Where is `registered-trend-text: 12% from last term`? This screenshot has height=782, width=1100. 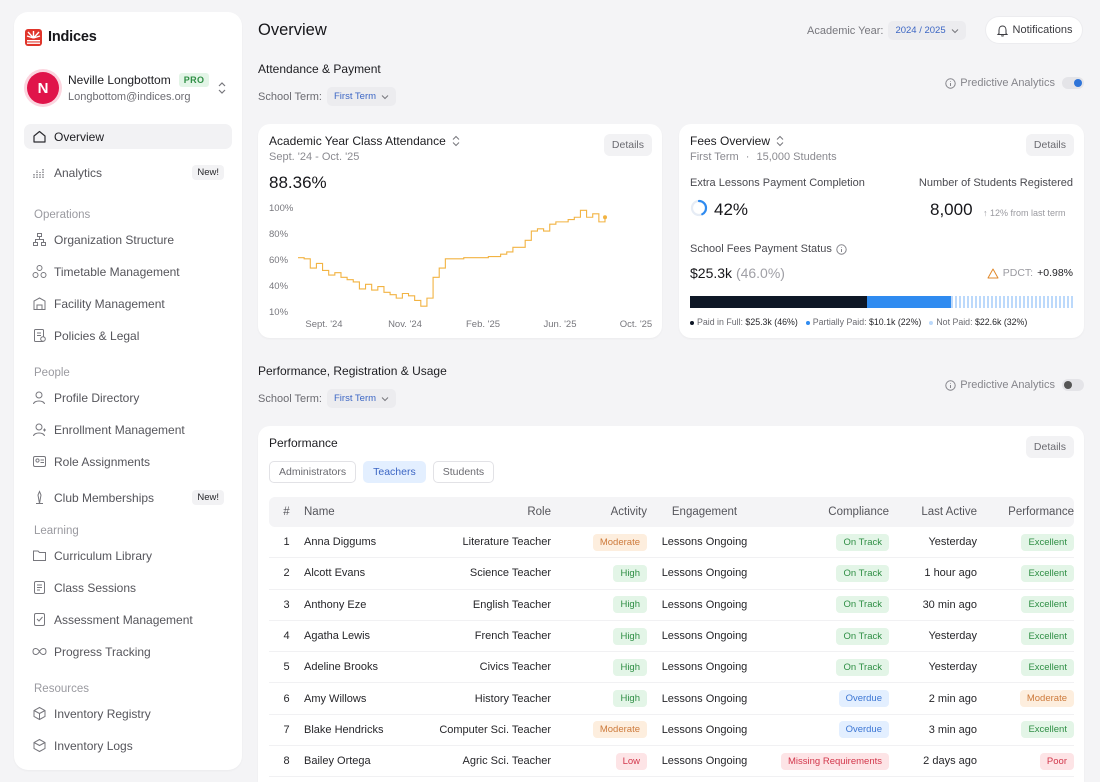
registered-trend-text: 12% from last term is located at coordinates (1028, 213).